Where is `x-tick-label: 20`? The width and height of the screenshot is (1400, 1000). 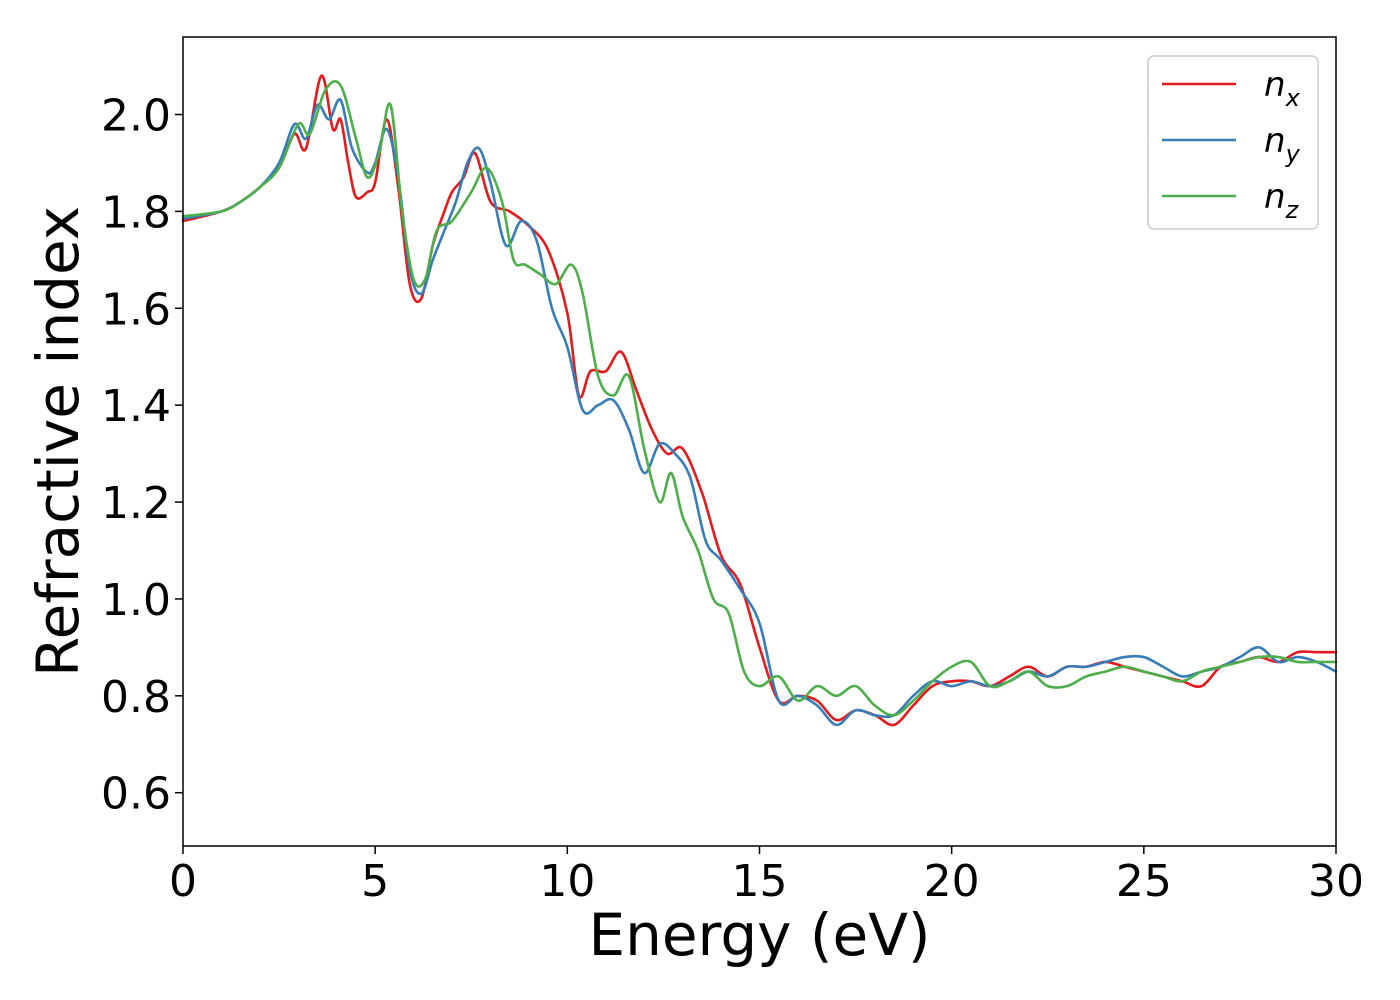 x-tick-label: 20 is located at coordinates (952, 881).